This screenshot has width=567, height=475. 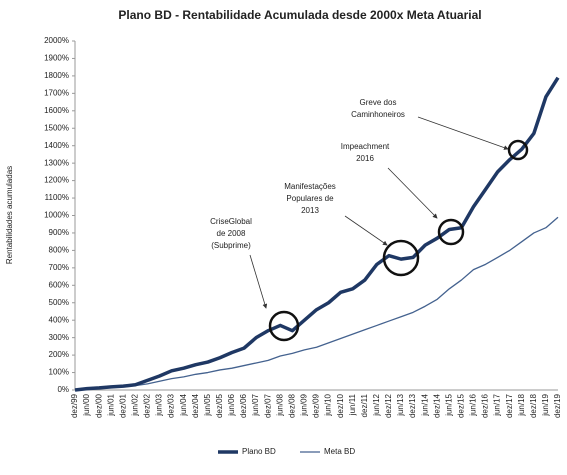 I want to click on y-tick-label: 1500%, so click(x=56, y=127).